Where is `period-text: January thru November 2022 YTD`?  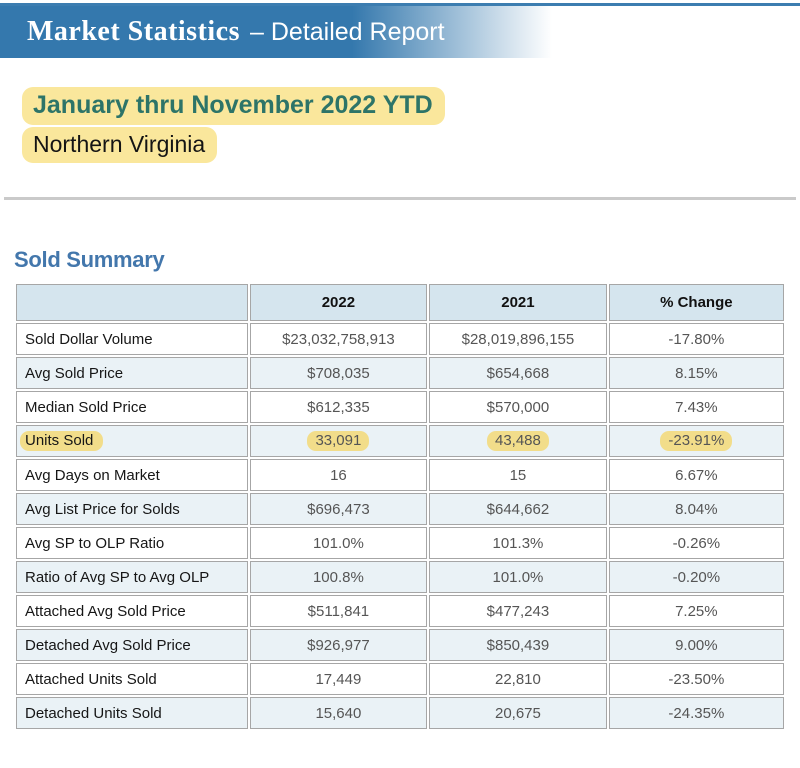 period-text: January thru November 2022 YTD is located at coordinates (233, 105).